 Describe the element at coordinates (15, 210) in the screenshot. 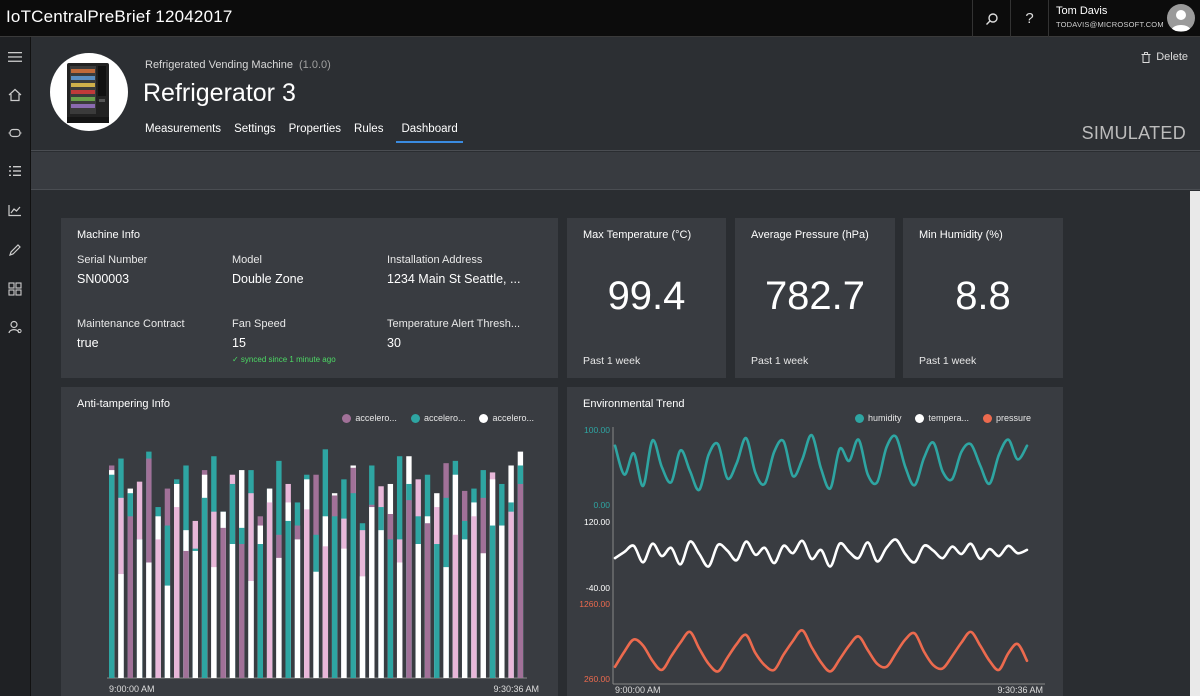

I see `nav-analytics` at that location.